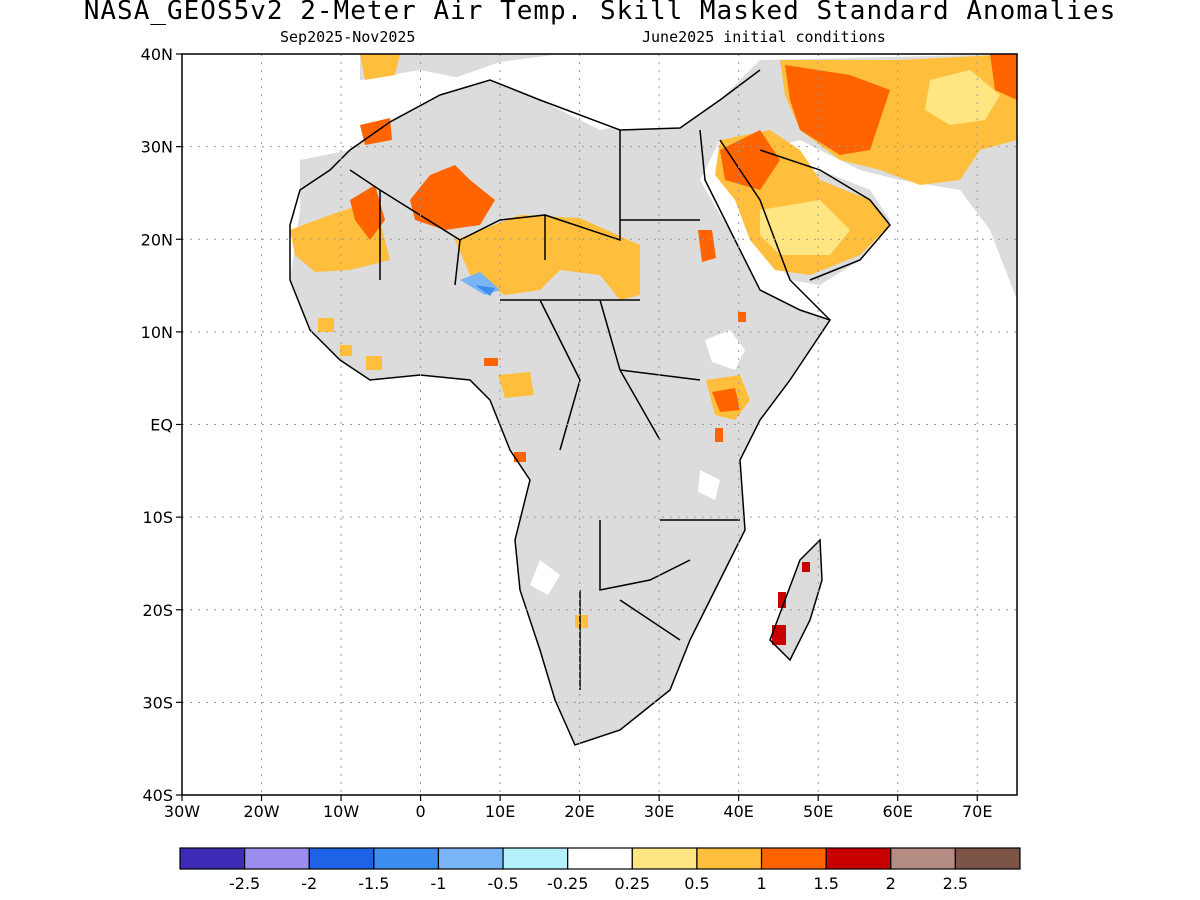 This screenshot has height=900, width=1200. What do you see at coordinates (157, 147) in the screenshot?
I see `lat-tick-label: 30N` at bounding box center [157, 147].